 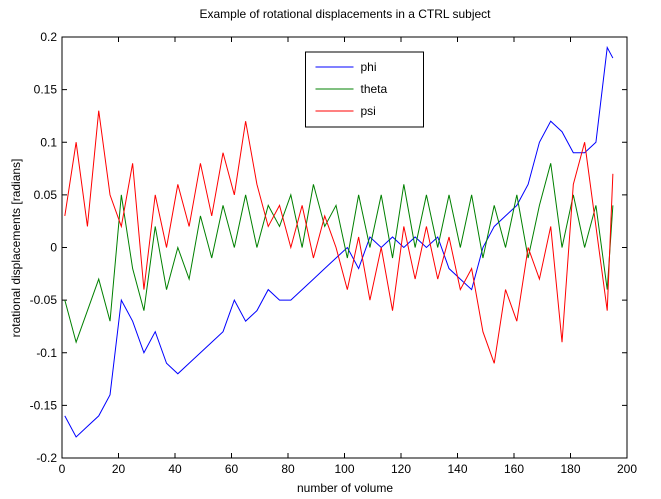 I want to click on x-axis-label: number of volume, so click(x=345, y=488).